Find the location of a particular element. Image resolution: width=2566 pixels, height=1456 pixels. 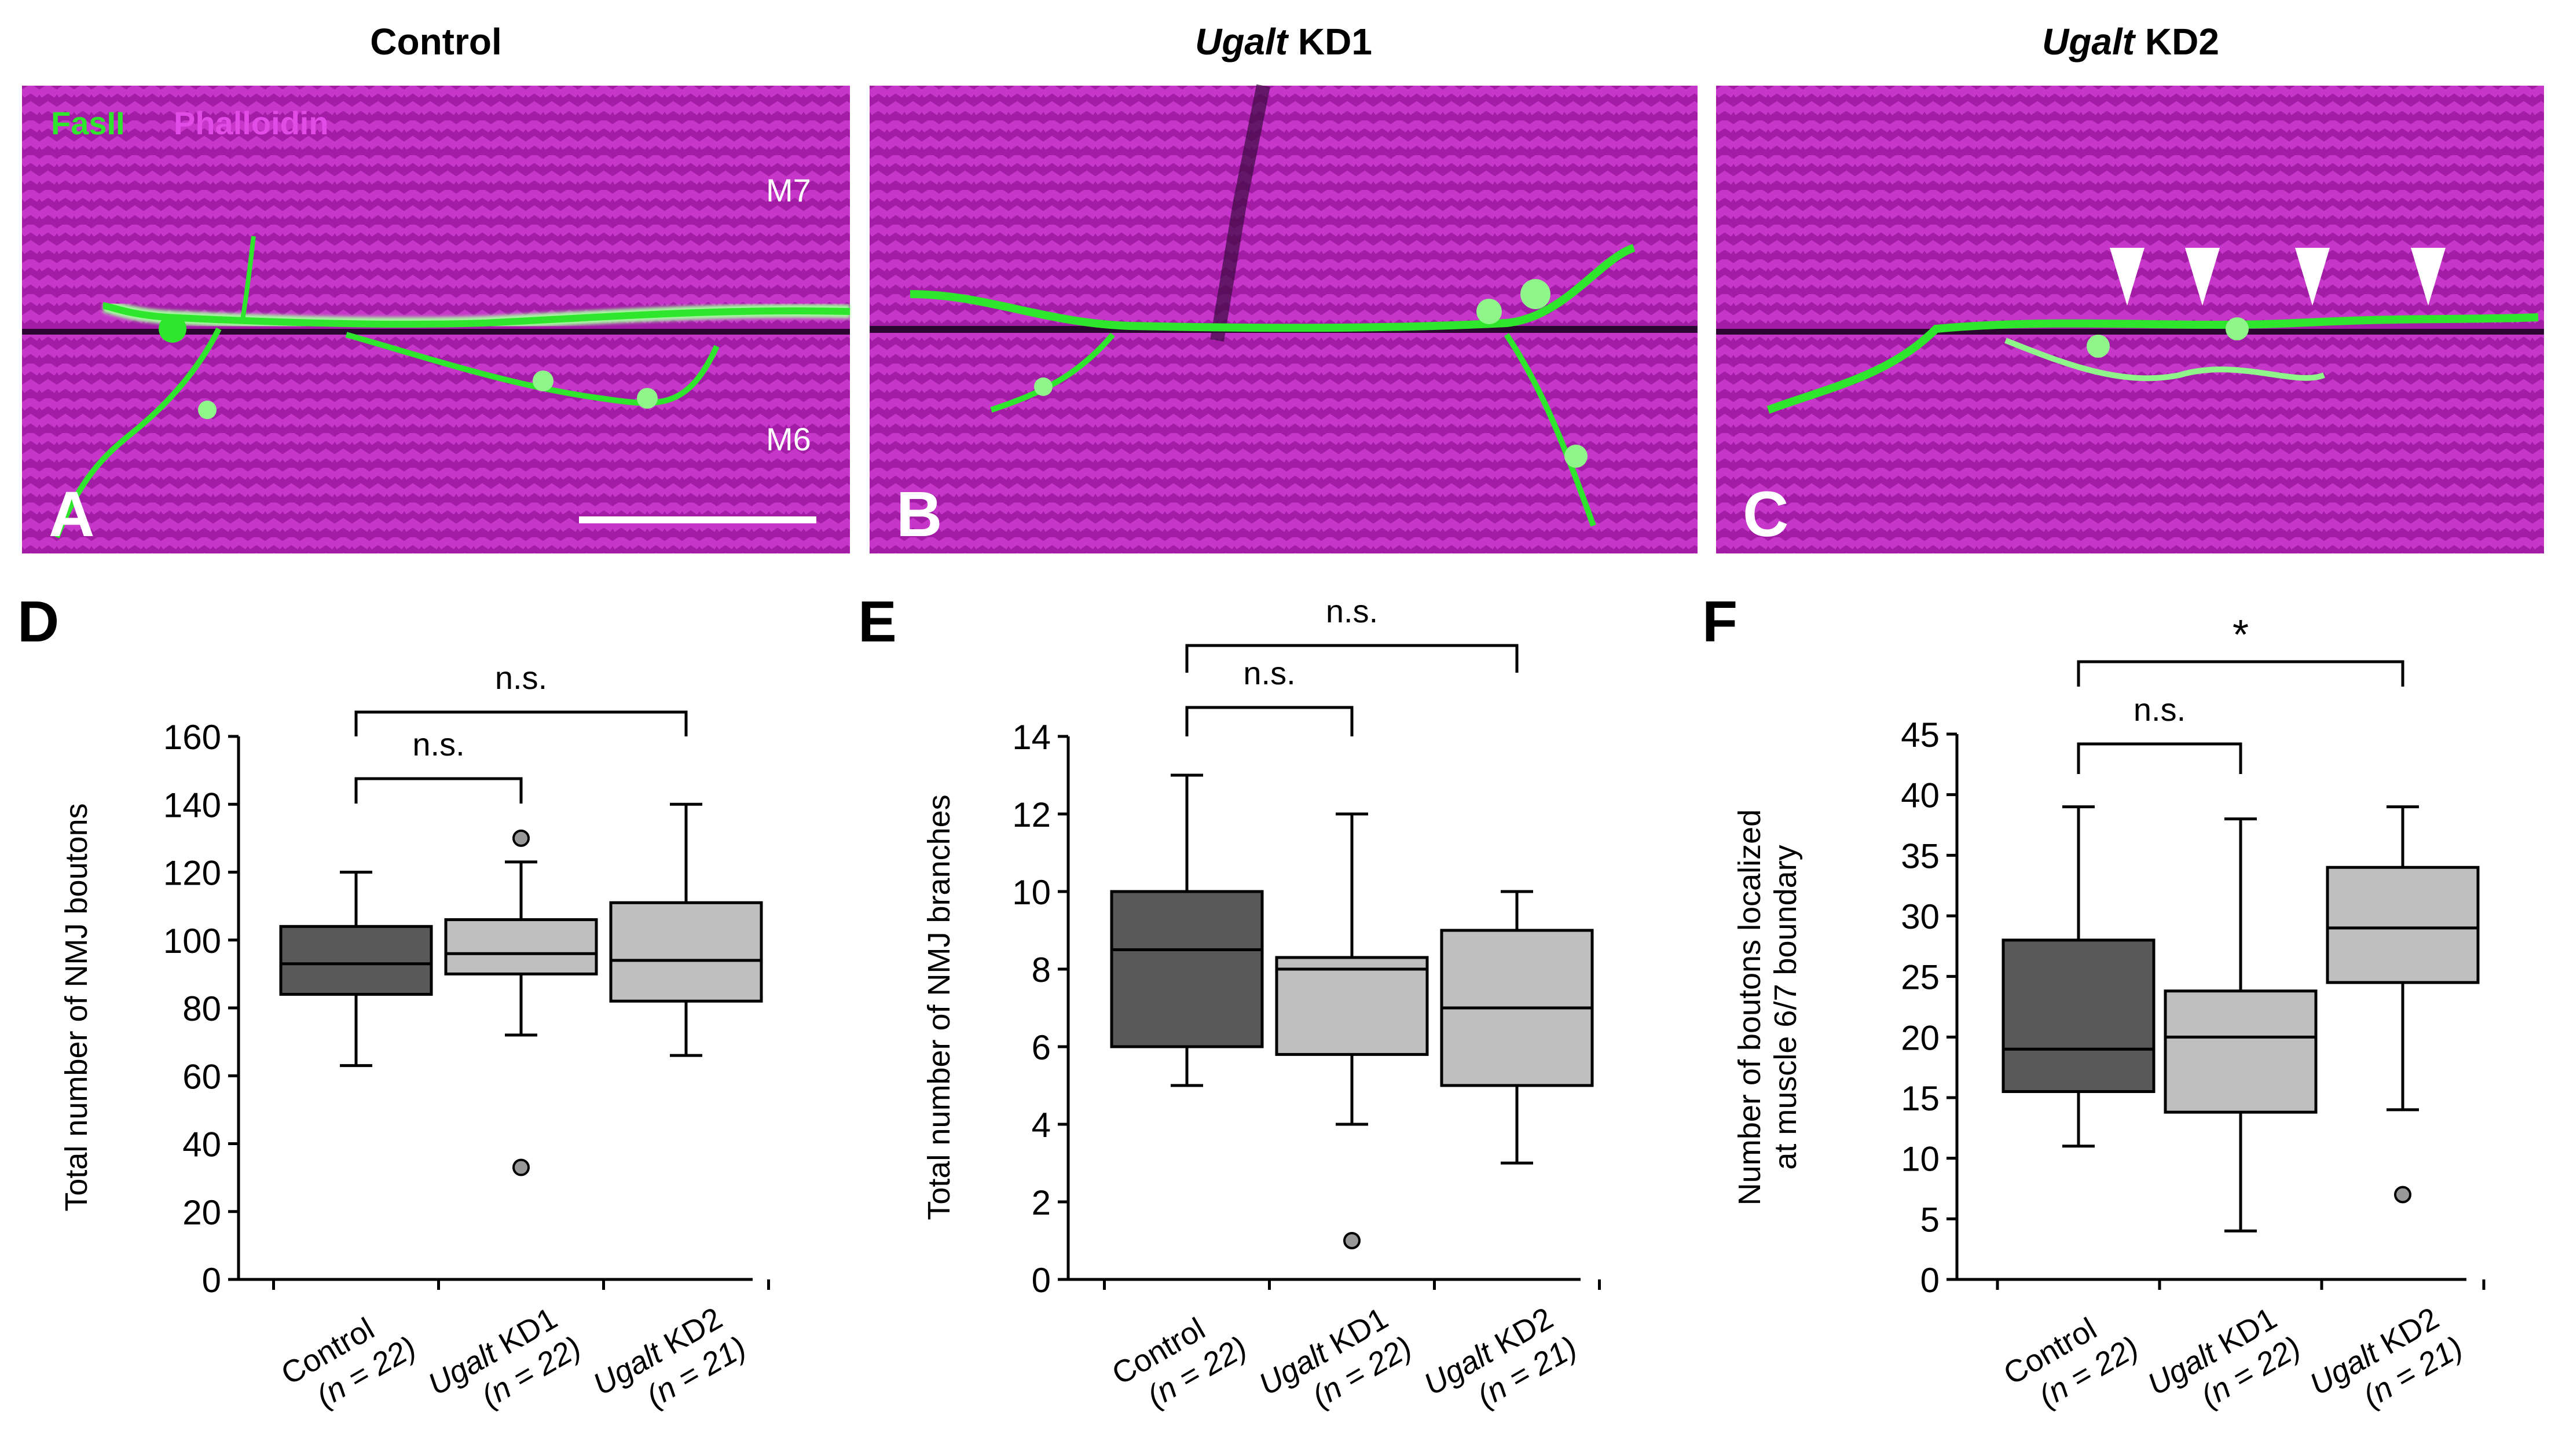

y-axis-label-line: Number of boutons localized is located at coordinates (1749, 1007).